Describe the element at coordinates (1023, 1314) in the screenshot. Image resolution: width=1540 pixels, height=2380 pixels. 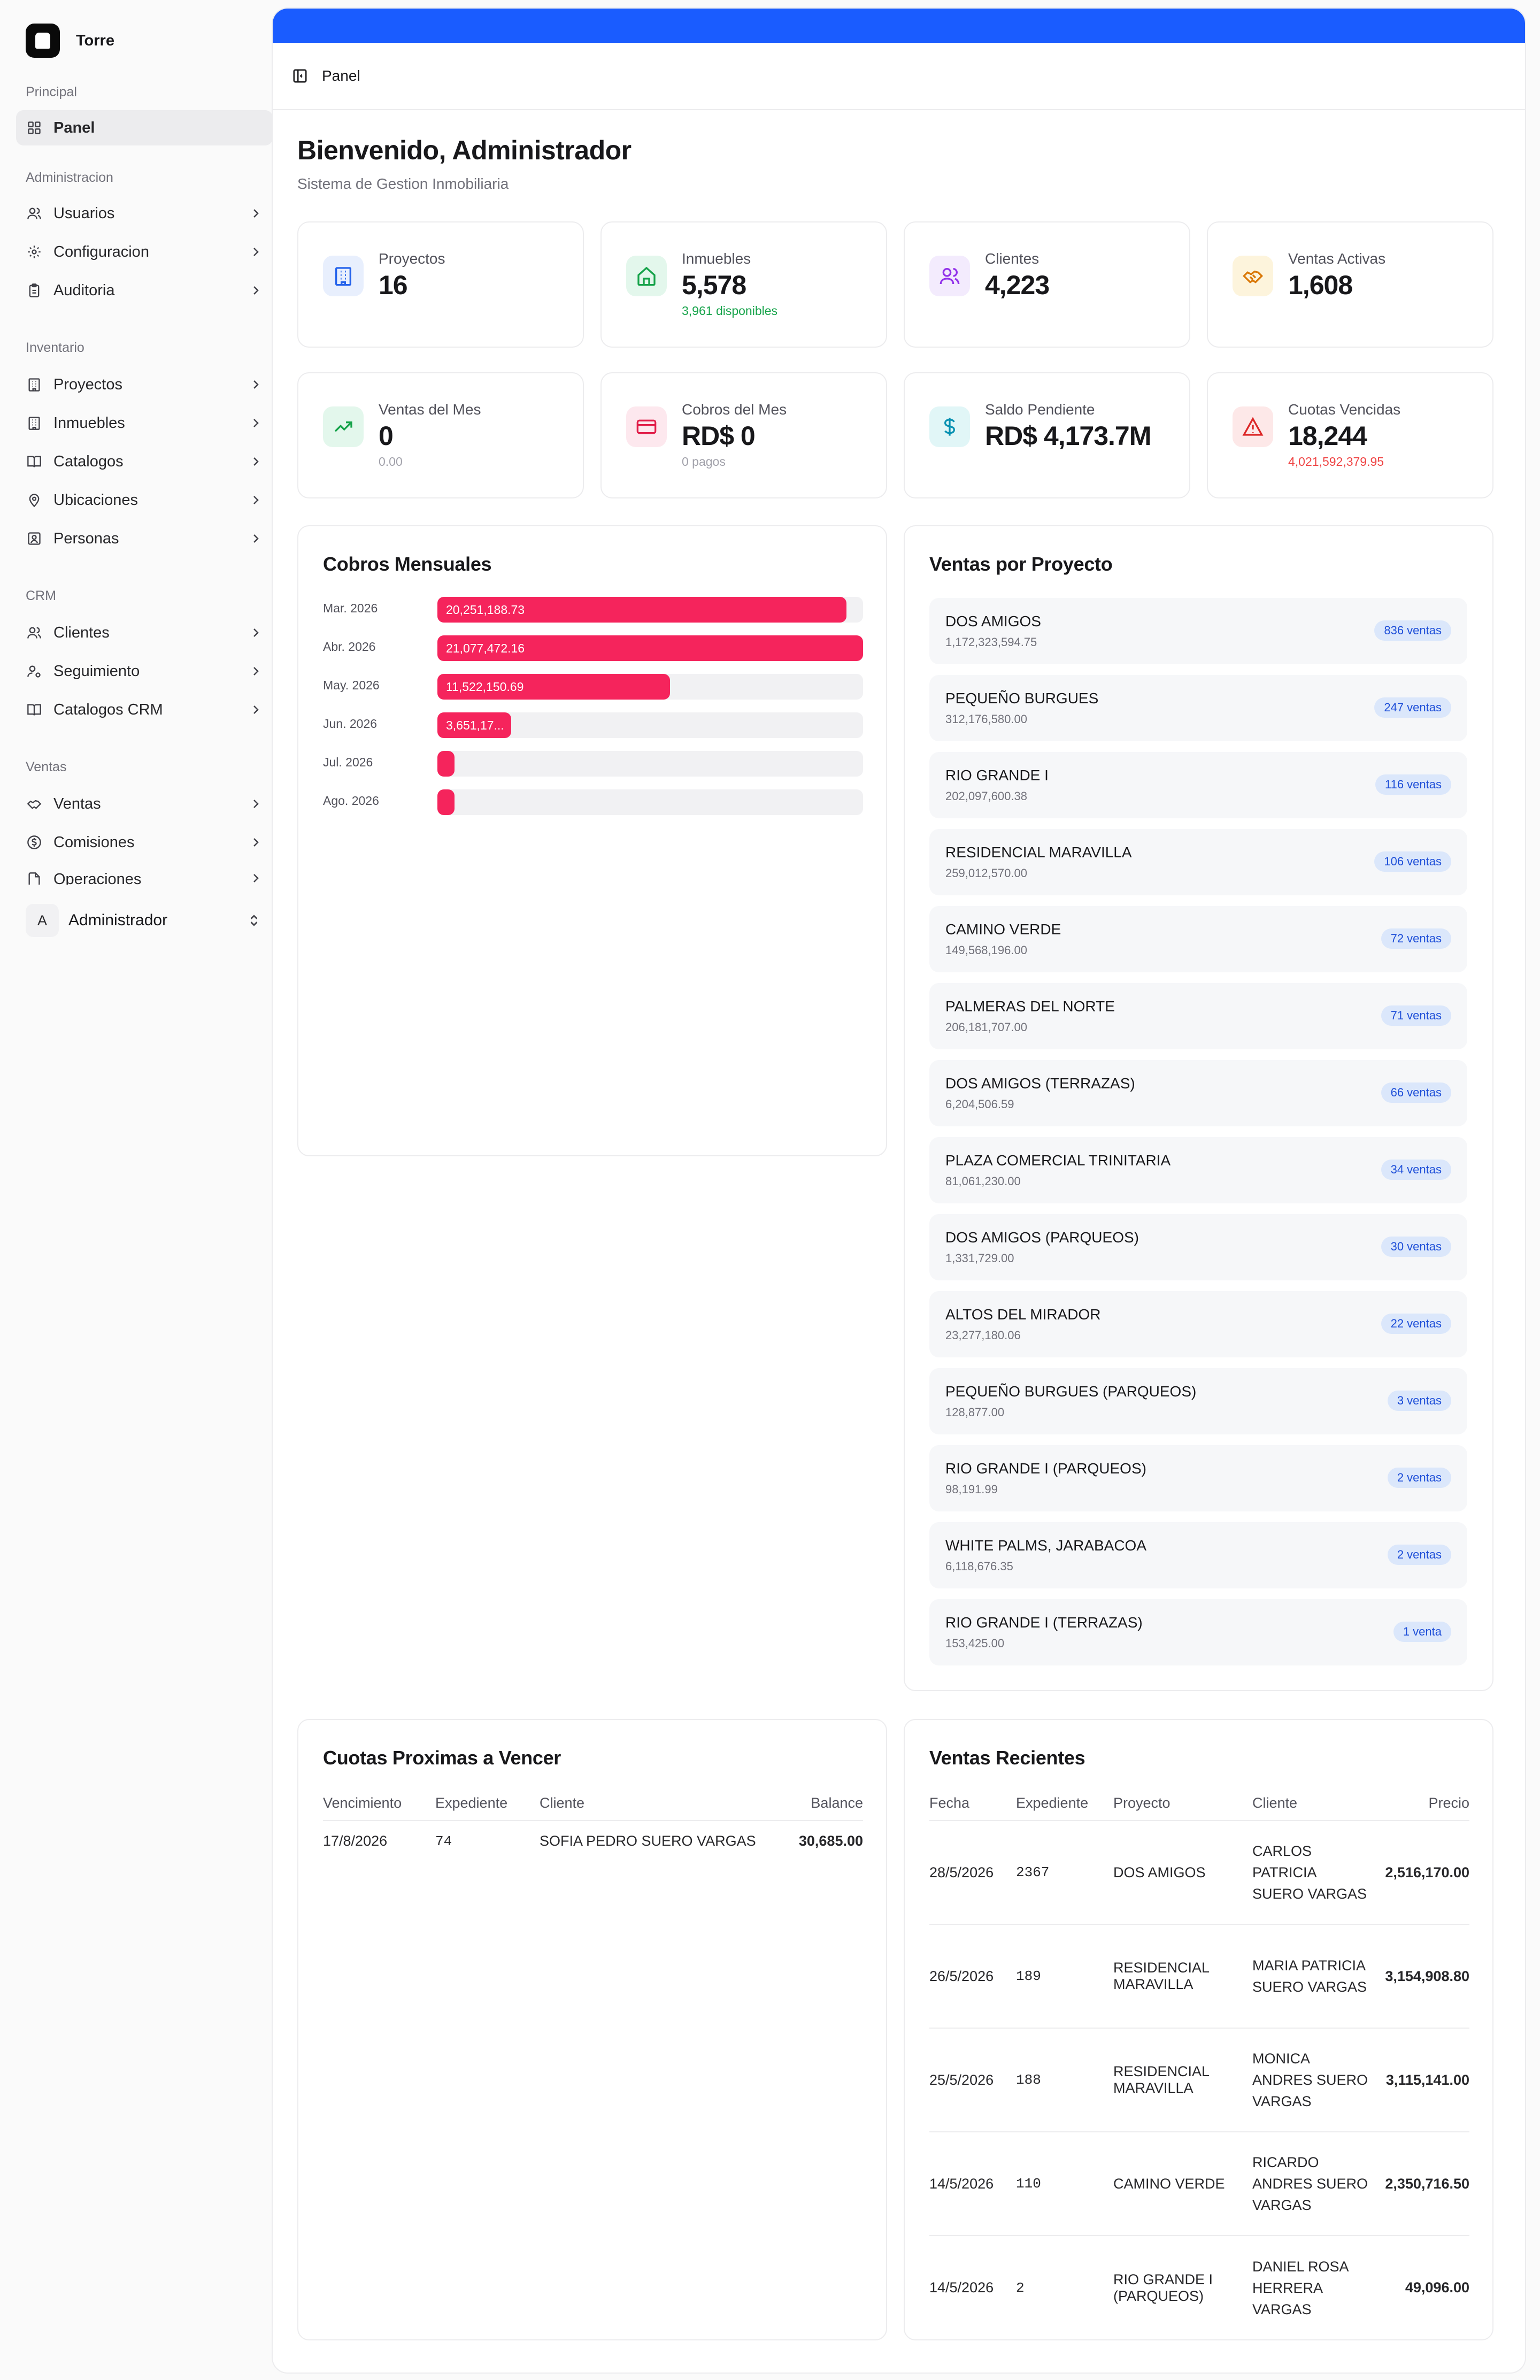
I see `project-name: ALTOS DEL MIRADOR` at that location.